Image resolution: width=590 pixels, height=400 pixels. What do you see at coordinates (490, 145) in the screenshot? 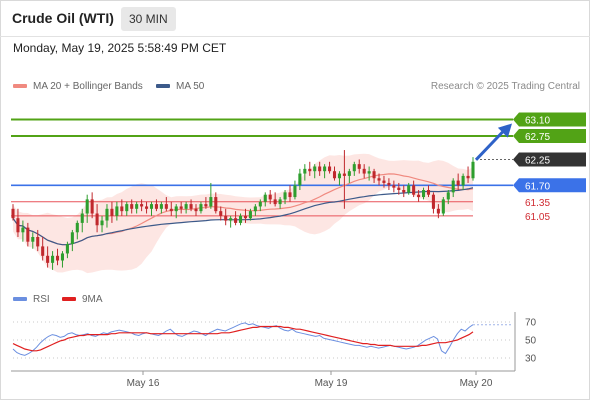
I see `arrow-shaft` at bounding box center [490, 145].